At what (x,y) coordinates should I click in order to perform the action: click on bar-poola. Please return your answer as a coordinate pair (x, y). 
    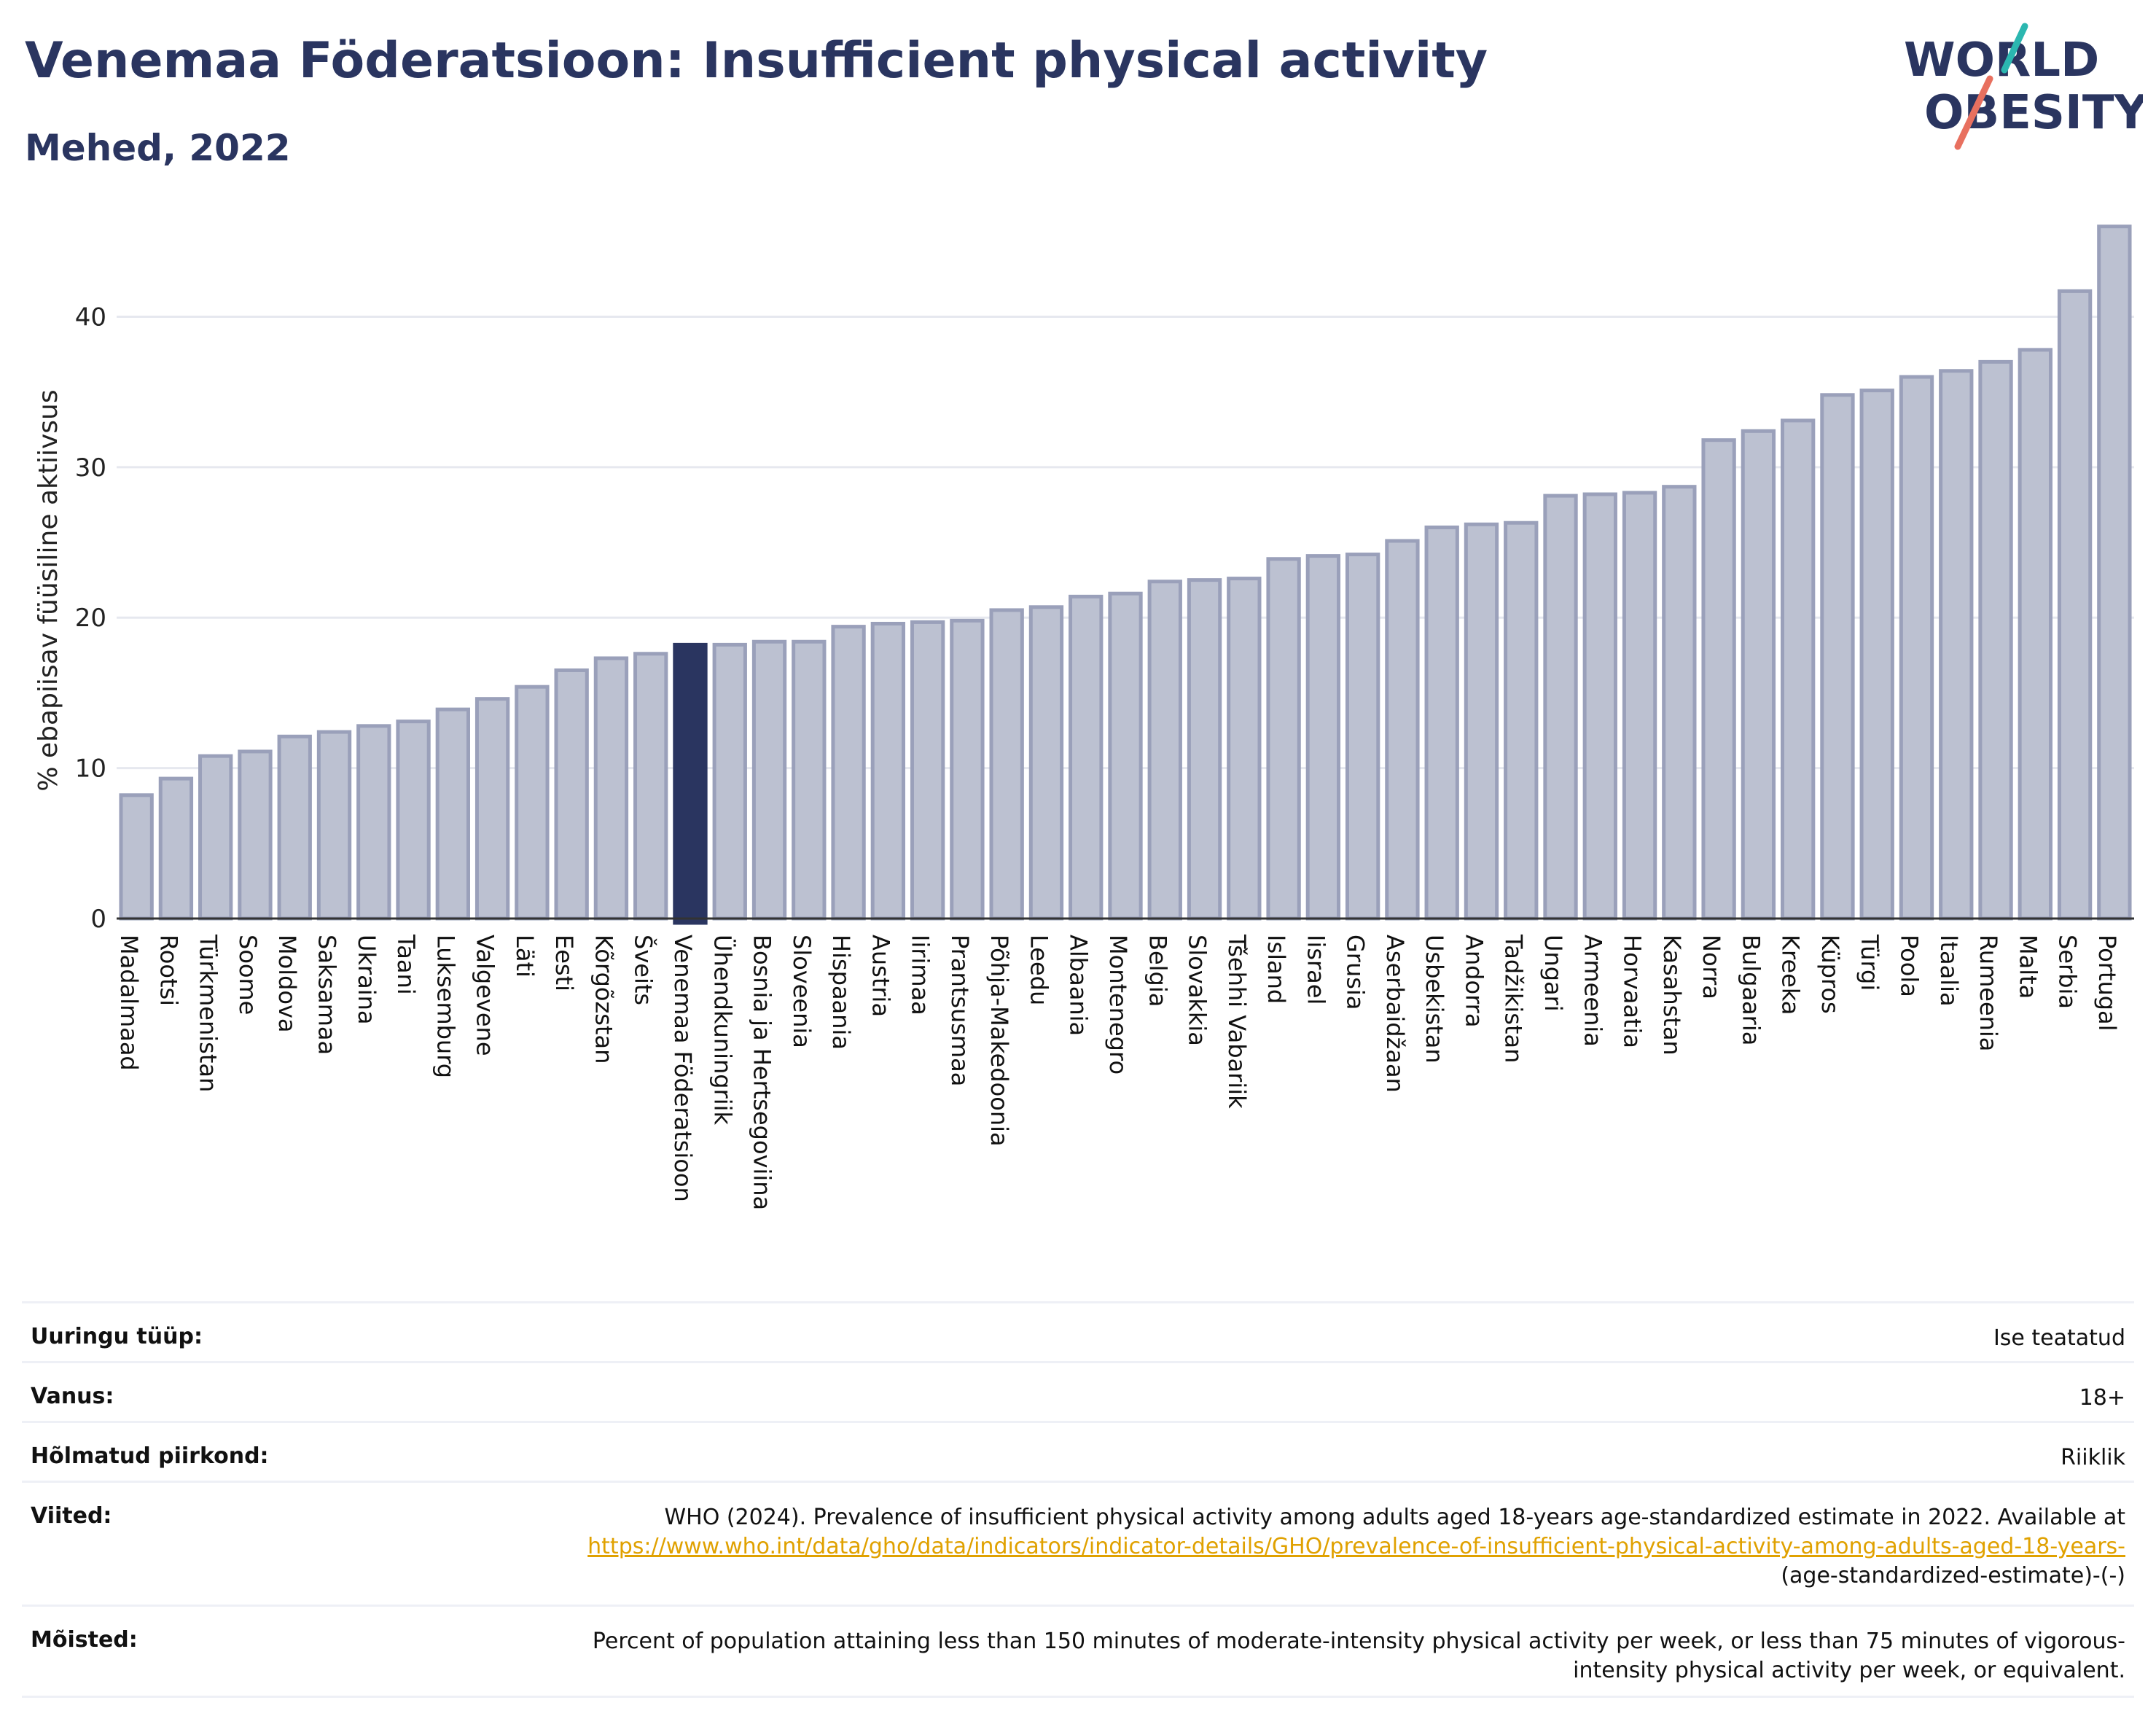
    Looking at the image, I should click on (1917, 648).